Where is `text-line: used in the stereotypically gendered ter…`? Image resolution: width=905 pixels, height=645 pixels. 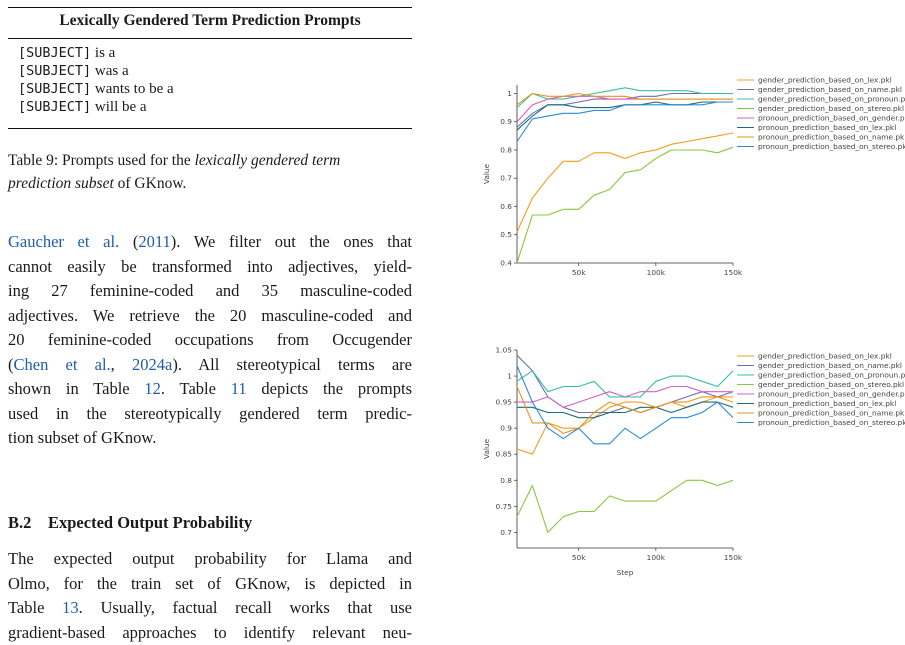 text-line: used in the stereotypically gendered ter… is located at coordinates (210, 414).